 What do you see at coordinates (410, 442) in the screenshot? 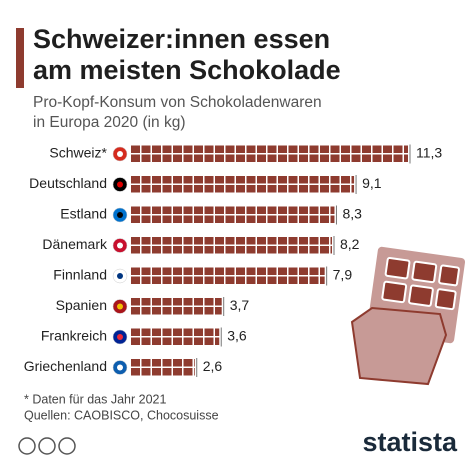
I see `logo: statista` at bounding box center [410, 442].